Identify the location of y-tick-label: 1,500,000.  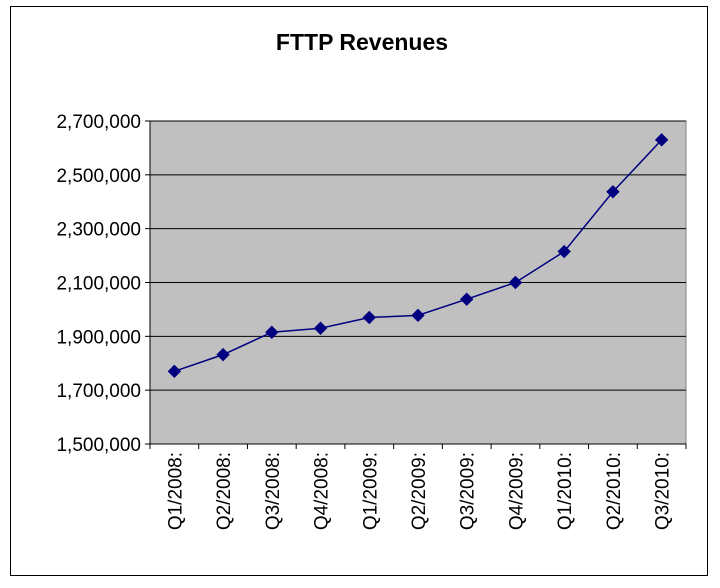
(98, 445).